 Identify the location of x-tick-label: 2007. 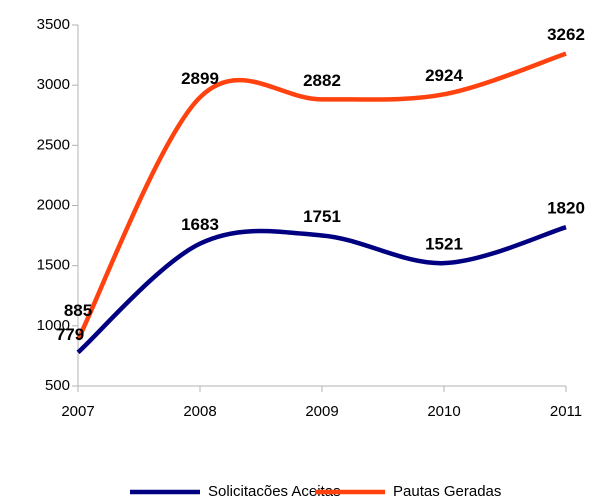
(77, 411).